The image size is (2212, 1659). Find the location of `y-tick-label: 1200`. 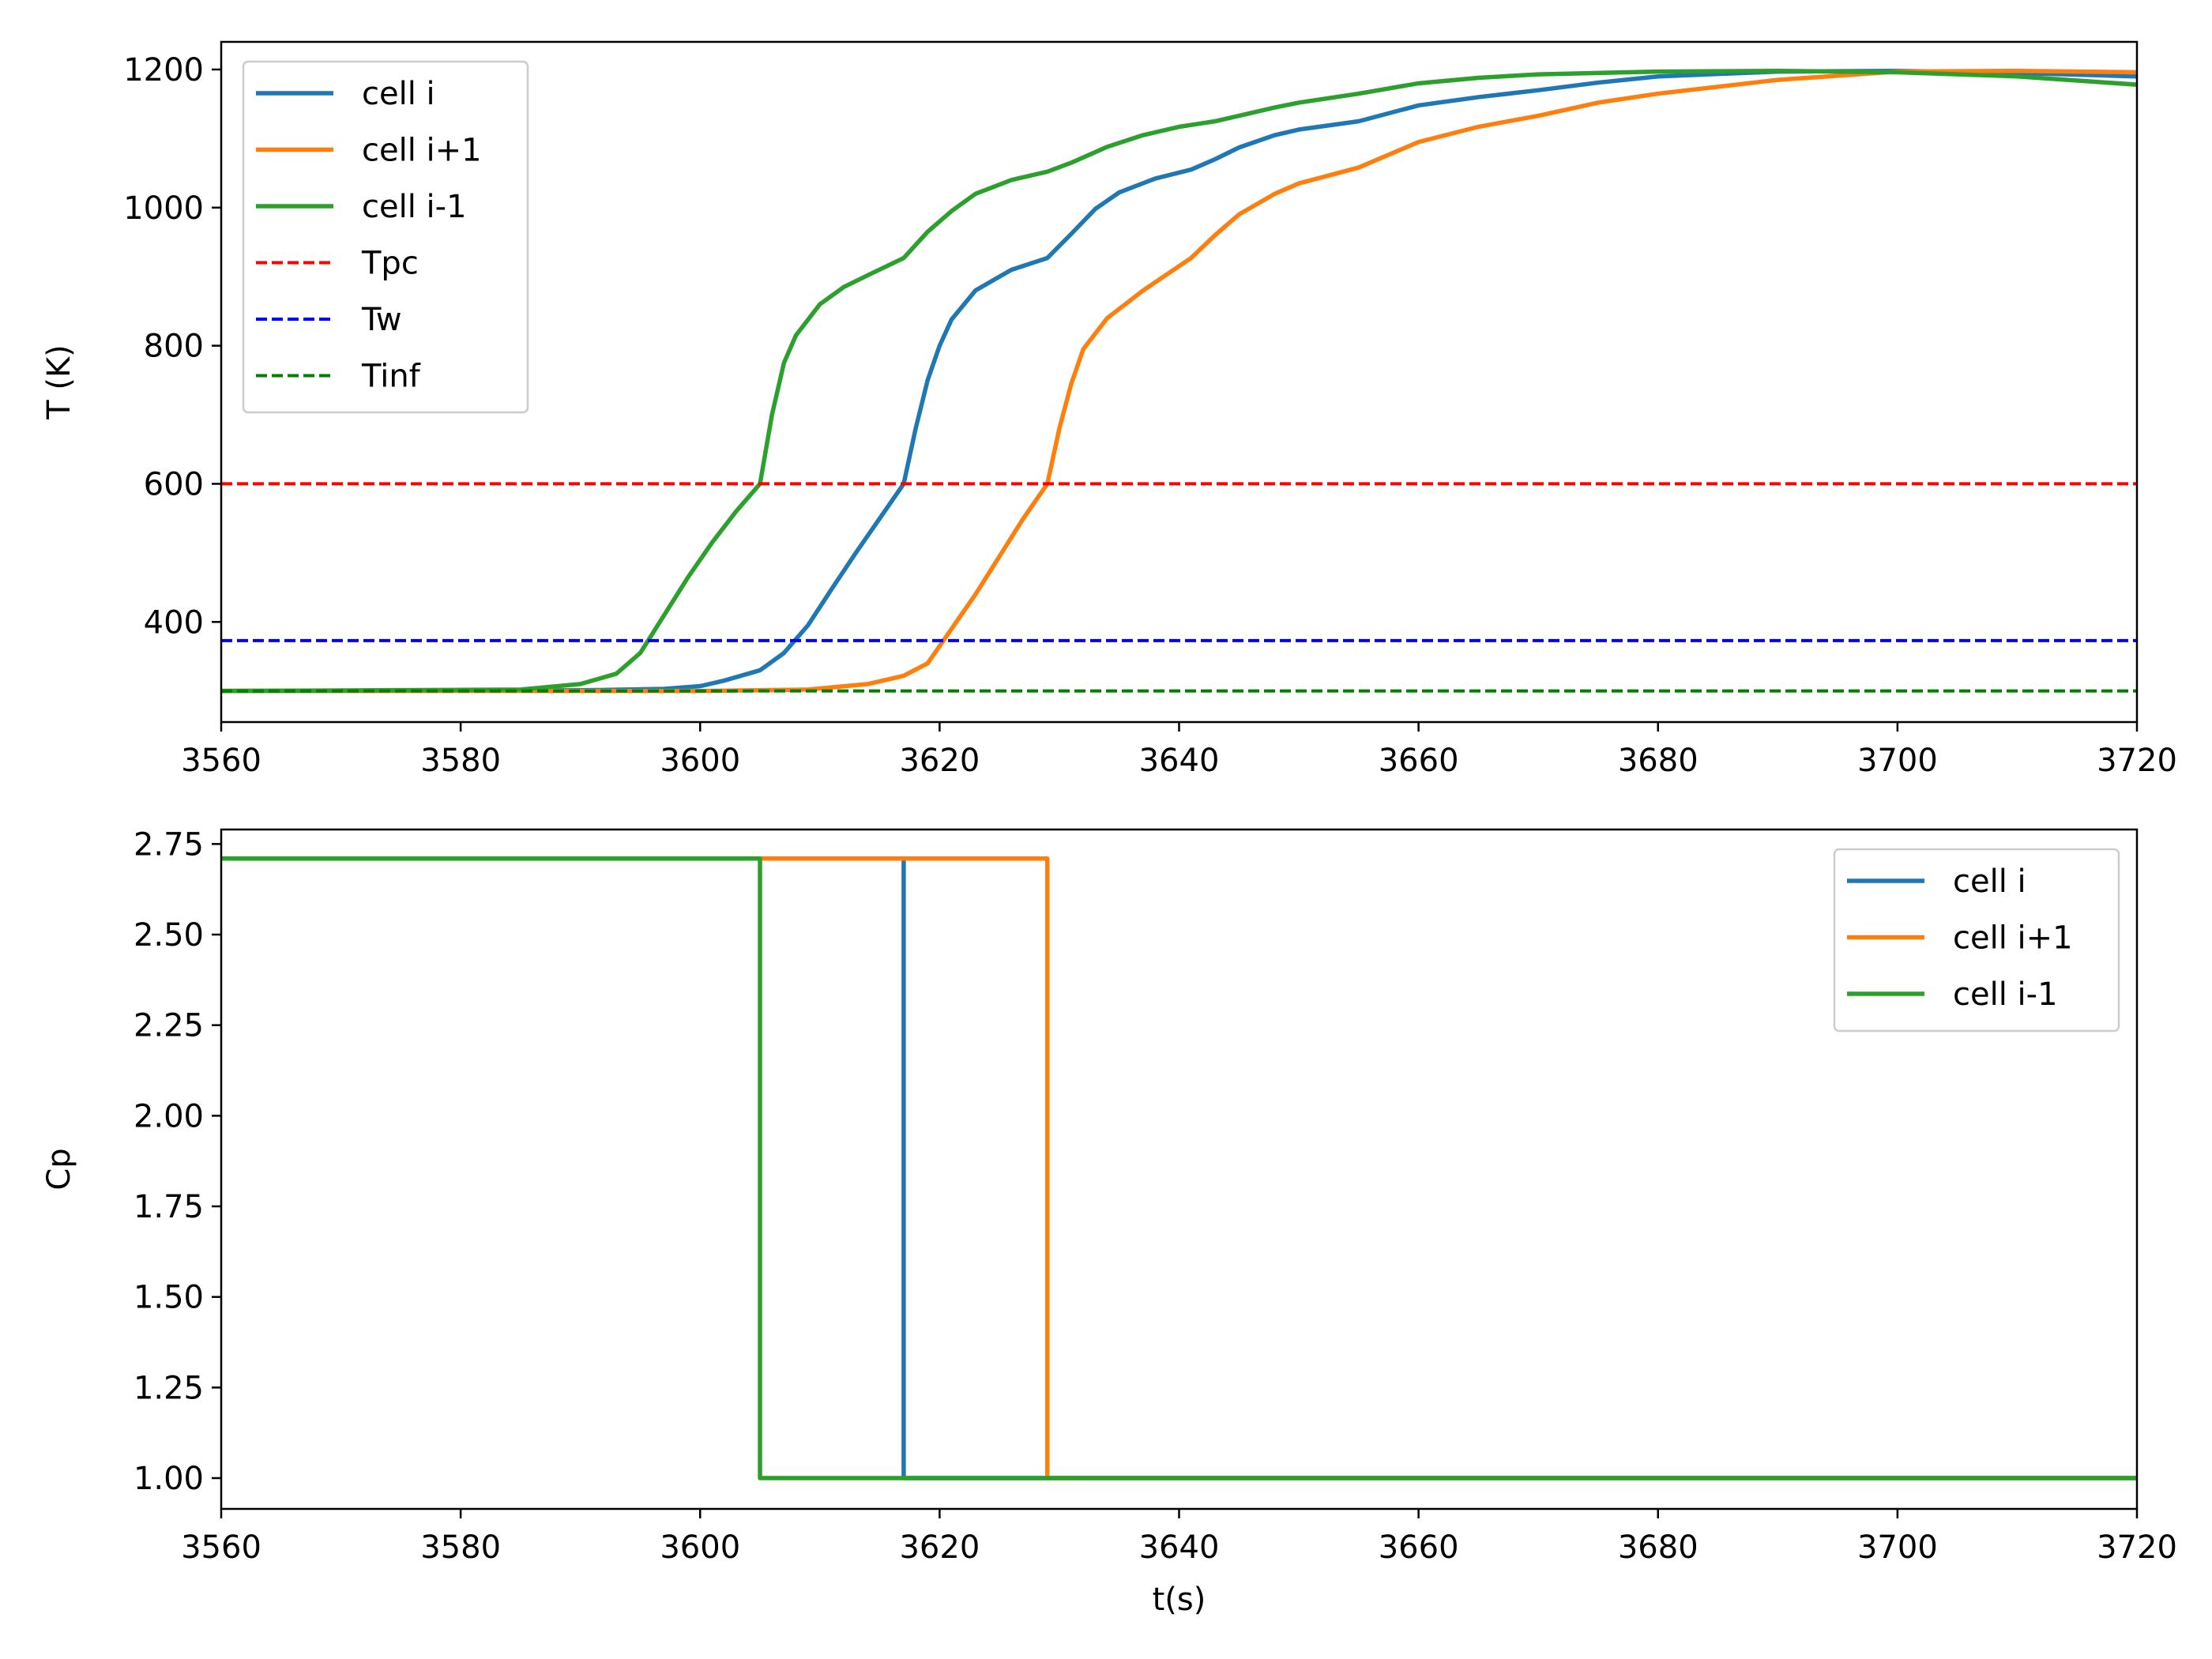

y-tick-label: 1200 is located at coordinates (164, 70).